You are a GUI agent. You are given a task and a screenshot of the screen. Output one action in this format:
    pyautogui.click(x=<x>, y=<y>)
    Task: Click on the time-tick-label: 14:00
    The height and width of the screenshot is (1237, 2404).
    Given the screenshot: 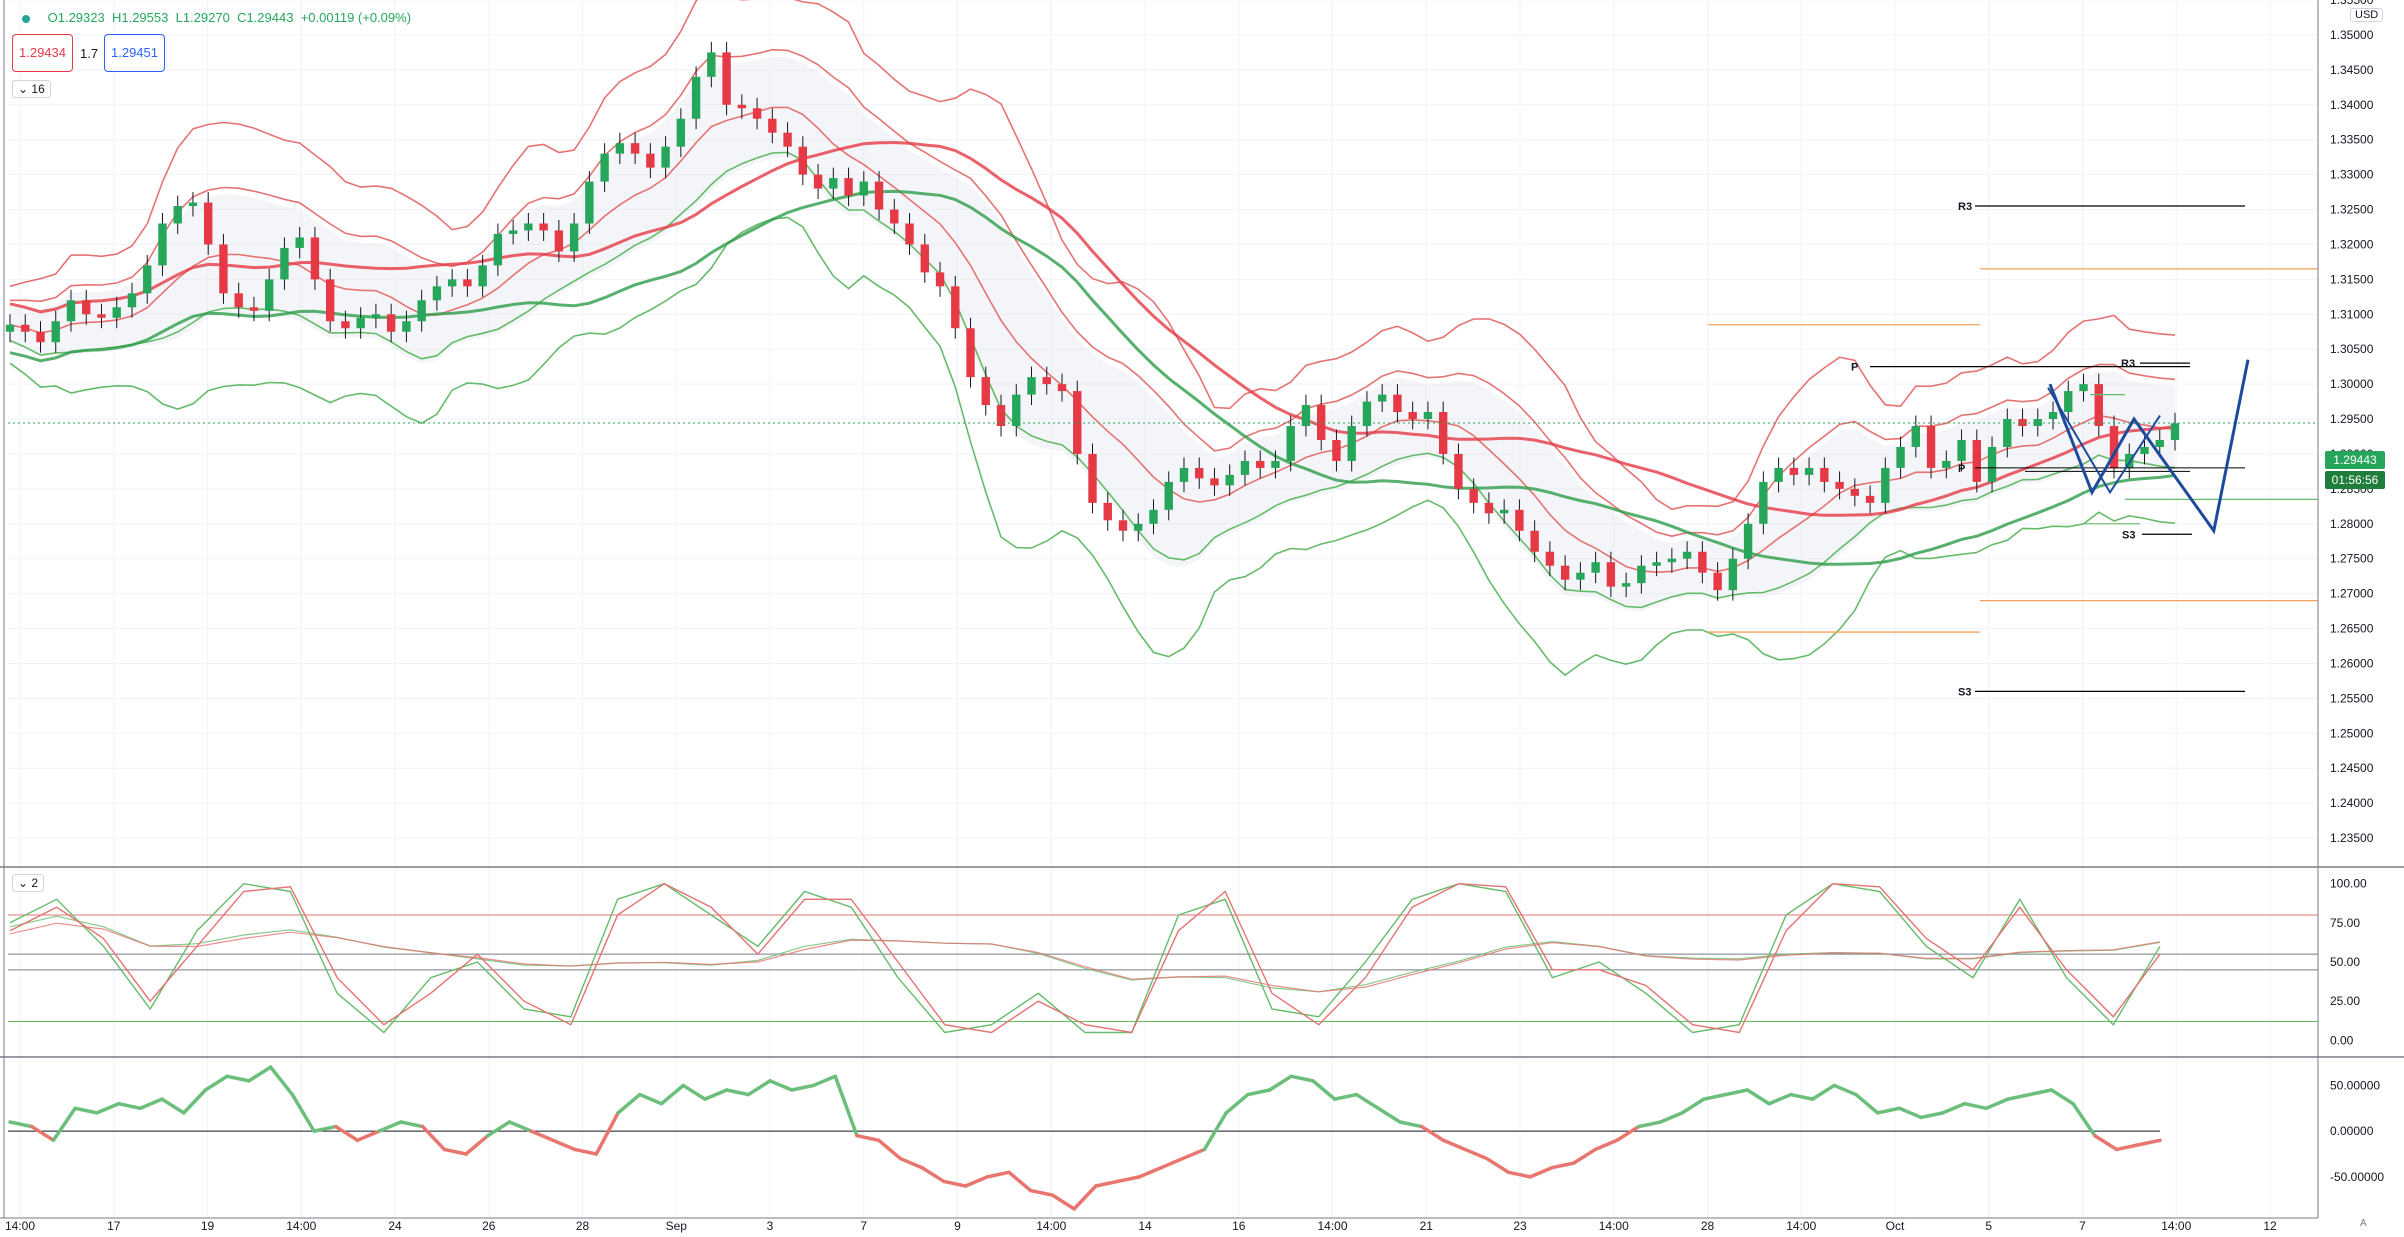 What is the action you would take?
    pyautogui.click(x=2176, y=1226)
    